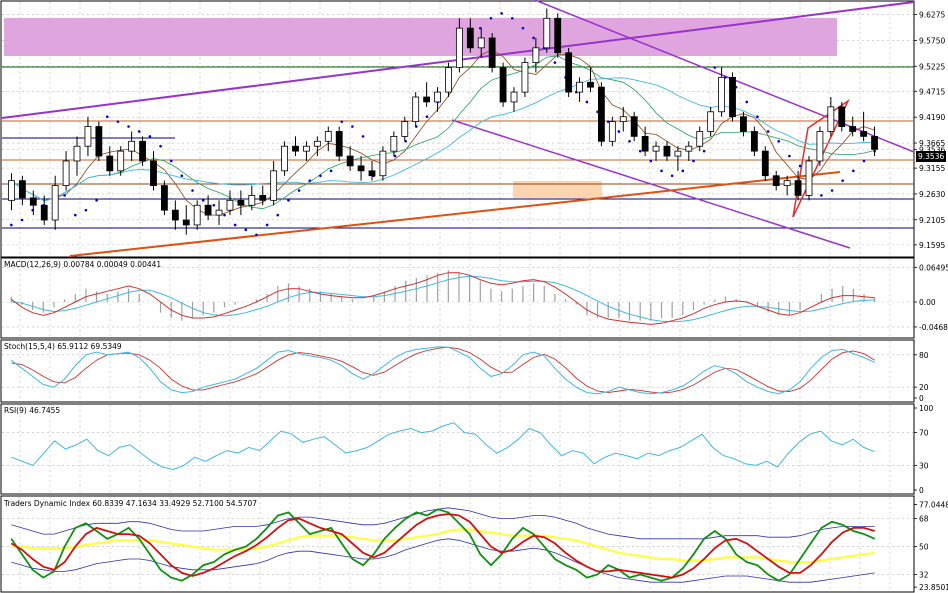 Image resolution: width=948 pixels, height=593 pixels. I want to click on axis-tick-label: 0.00, so click(927, 302).